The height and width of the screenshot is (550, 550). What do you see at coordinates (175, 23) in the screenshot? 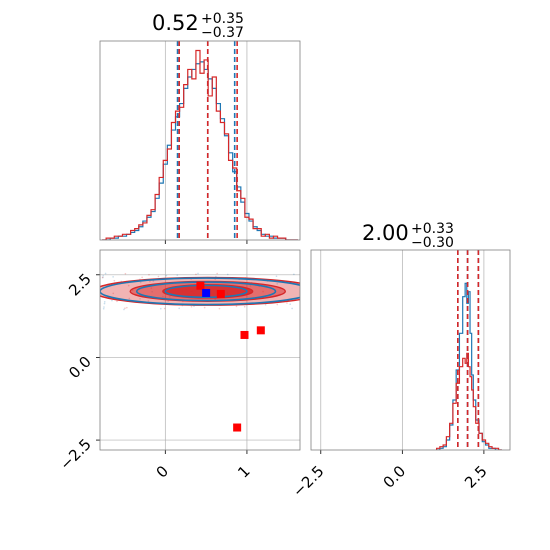
I see `panel-1-title: 0.52` at bounding box center [175, 23].